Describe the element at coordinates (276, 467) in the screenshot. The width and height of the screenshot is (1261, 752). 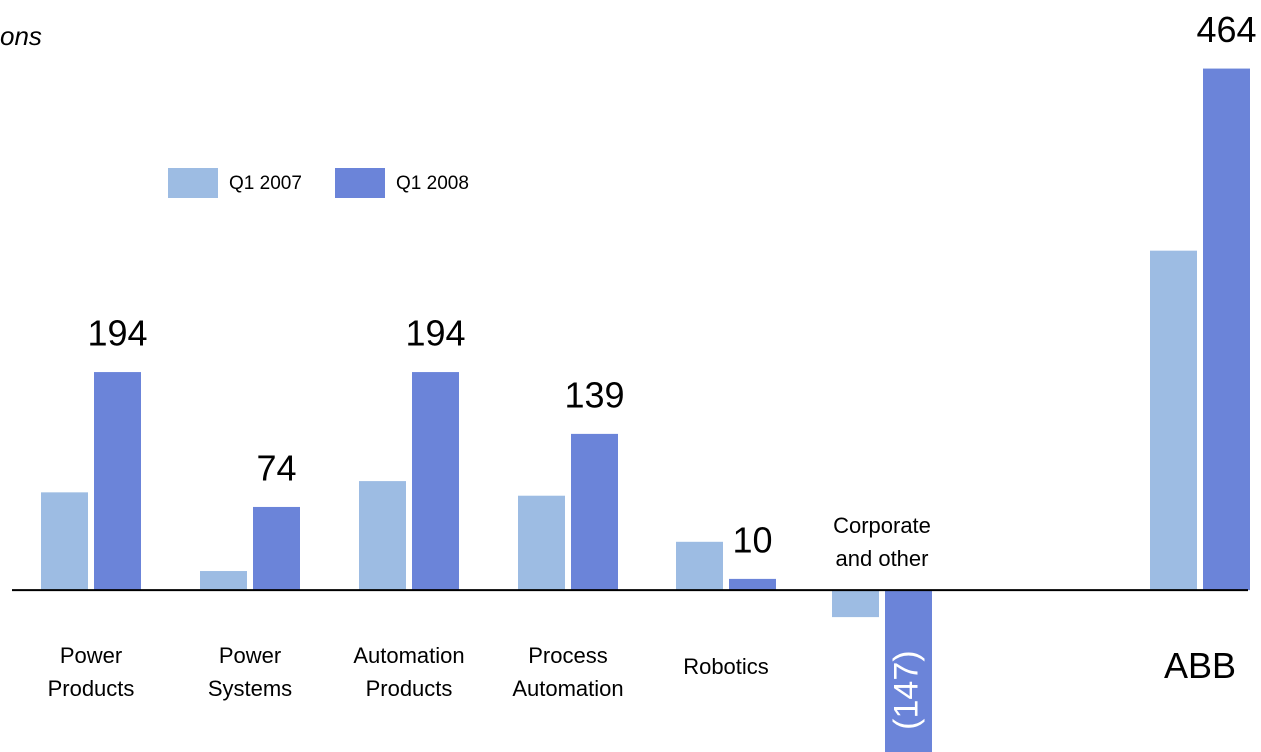
I see `data-label: 74` at that location.